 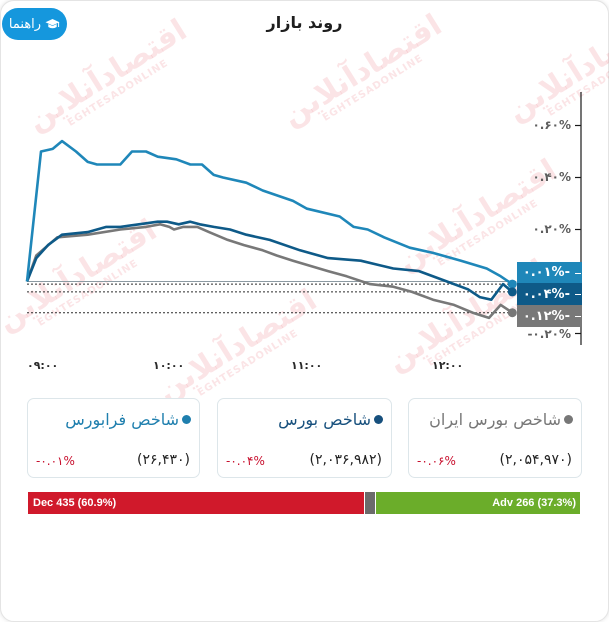 What do you see at coordinates (549, 334) in the screenshot?
I see `y-tick-label: -۰.۲۰%` at bounding box center [549, 334].